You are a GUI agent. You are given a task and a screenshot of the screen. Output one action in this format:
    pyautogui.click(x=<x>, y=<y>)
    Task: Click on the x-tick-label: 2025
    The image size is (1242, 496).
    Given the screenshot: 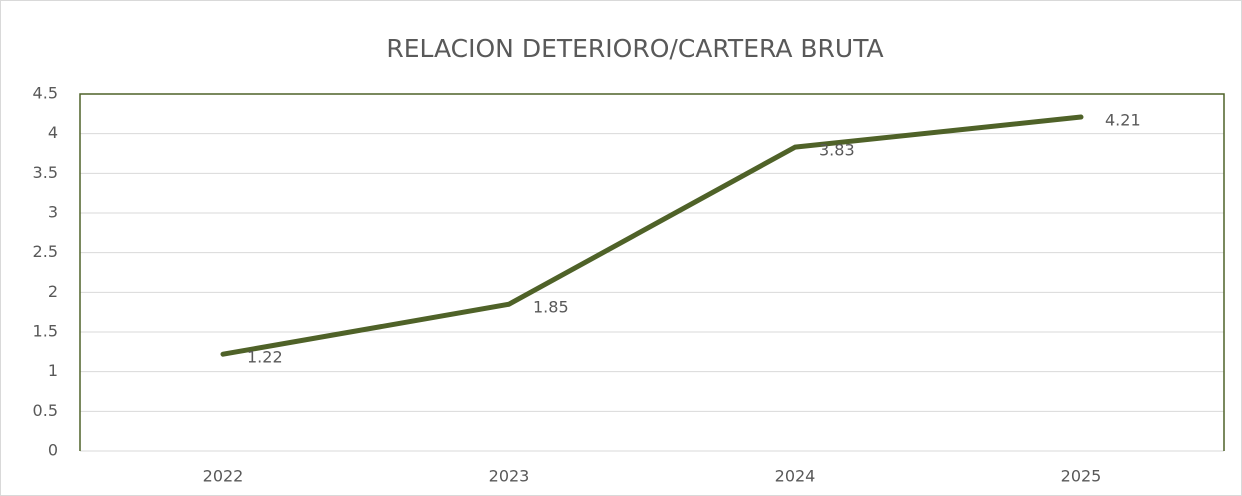 What is the action you would take?
    pyautogui.click(x=1081, y=476)
    